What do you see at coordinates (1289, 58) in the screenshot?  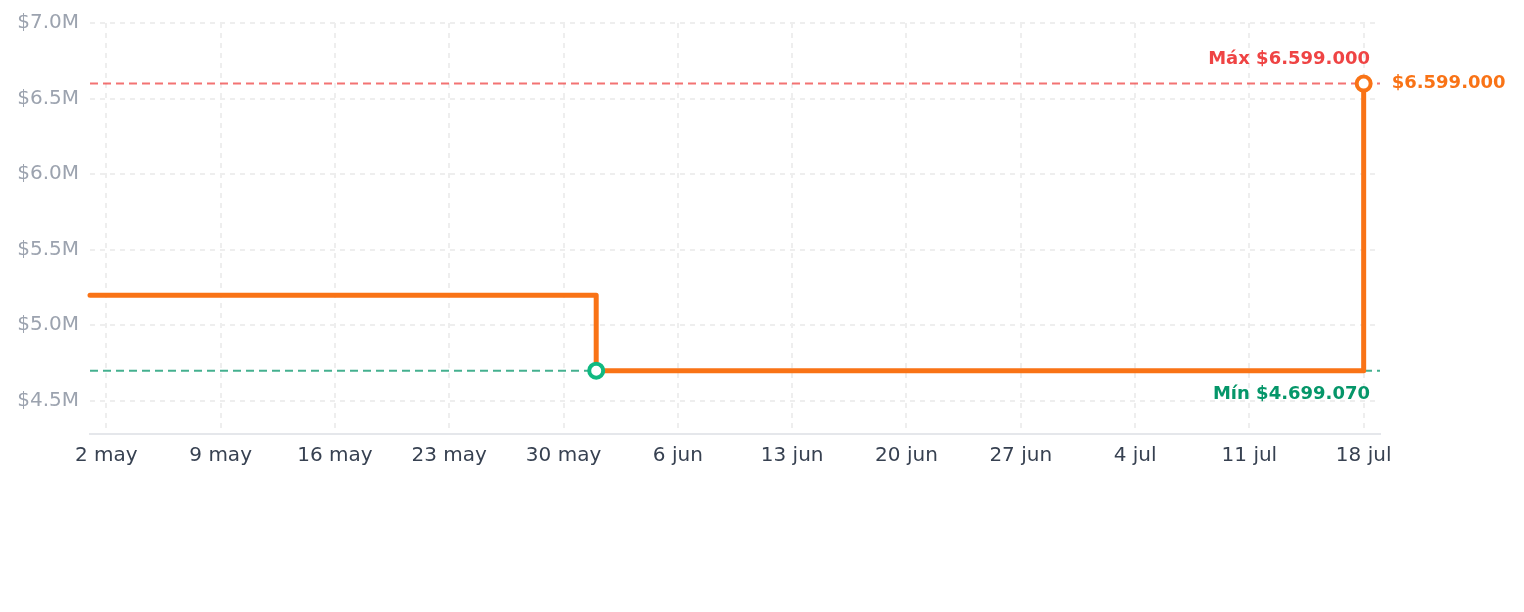 I see `ref-line-label: Máx $6.599.000` at bounding box center [1289, 58].